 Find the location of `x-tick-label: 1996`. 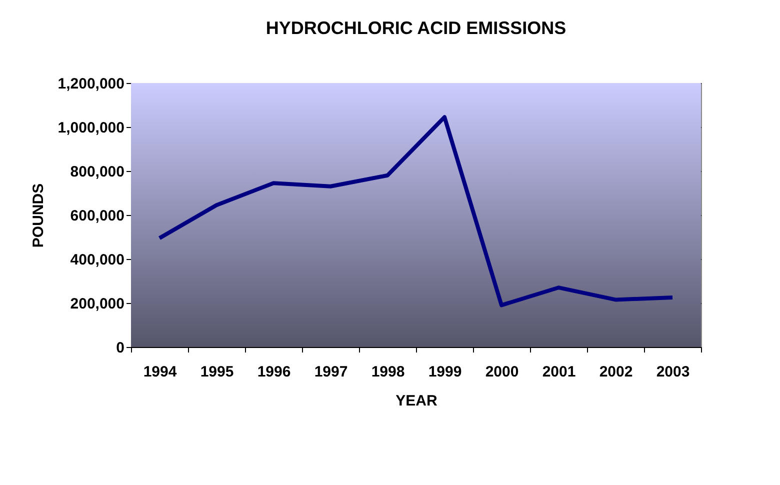

x-tick-label: 1996 is located at coordinates (274, 372).